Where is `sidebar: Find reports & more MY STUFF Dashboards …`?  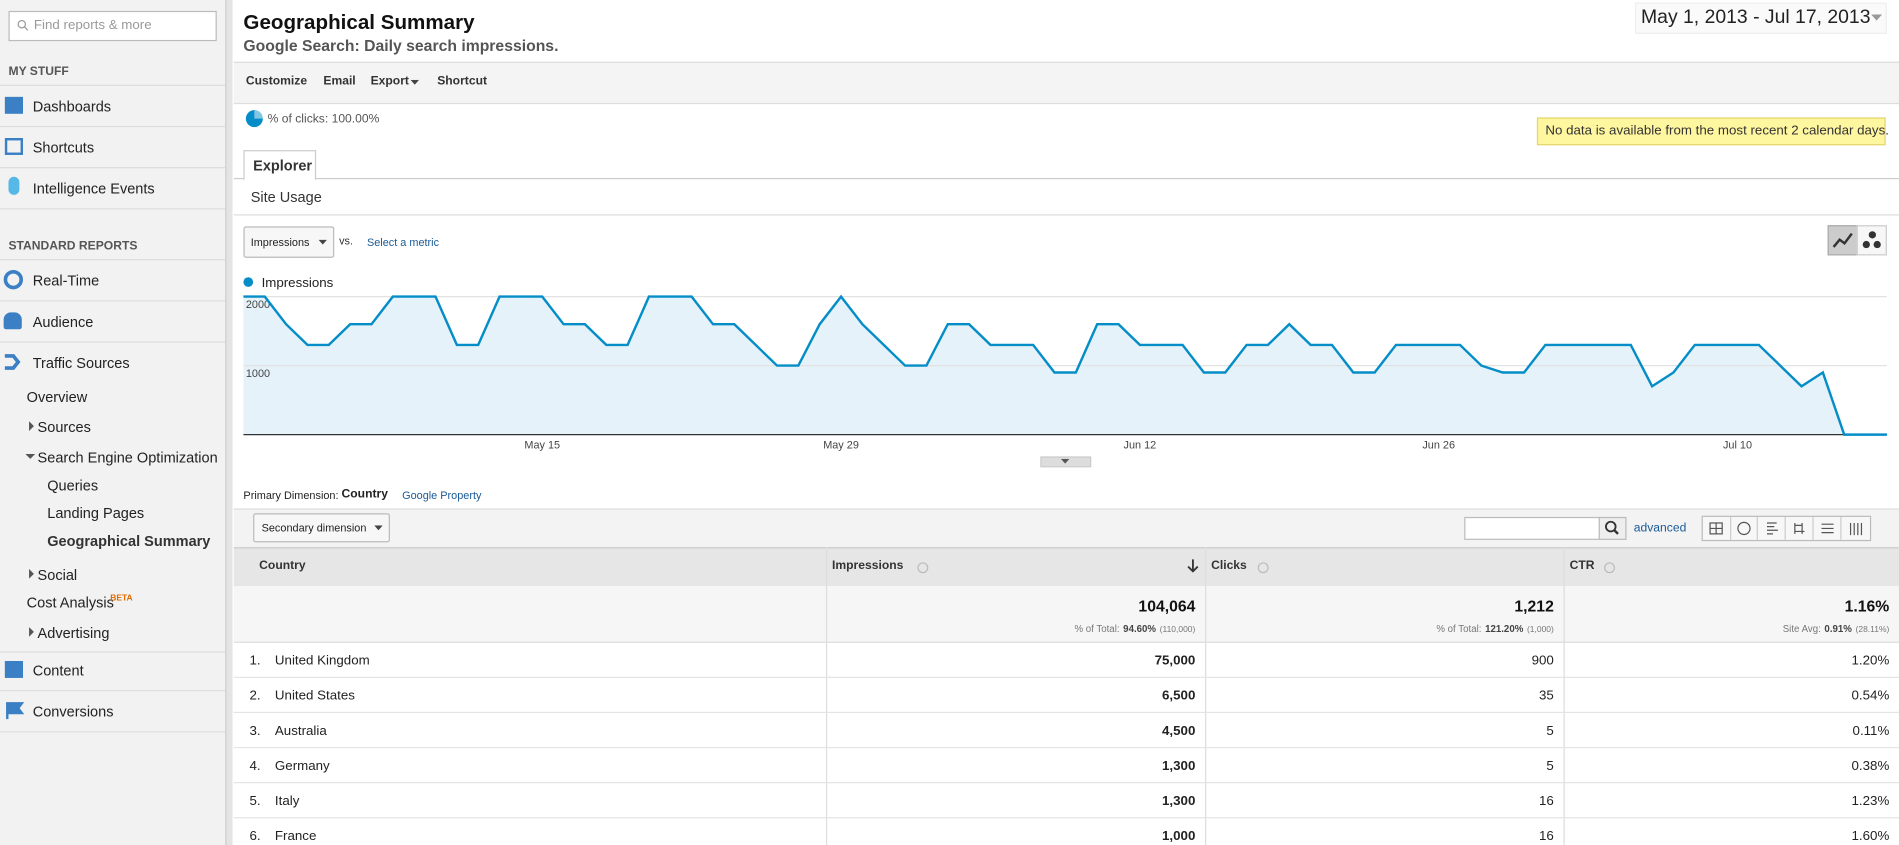
sidebar: Find reports & more MY STUFF Dashboards … is located at coordinates (113, 422).